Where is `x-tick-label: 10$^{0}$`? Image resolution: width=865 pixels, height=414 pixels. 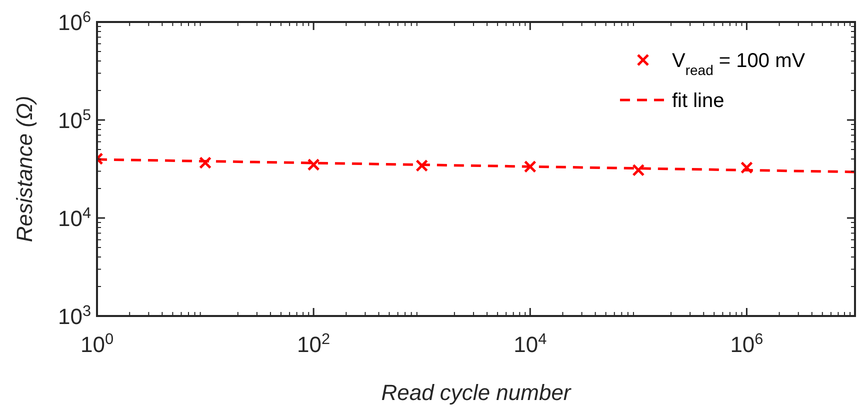
x-tick-label: 10$^{0}$ is located at coordinates (97, 343).